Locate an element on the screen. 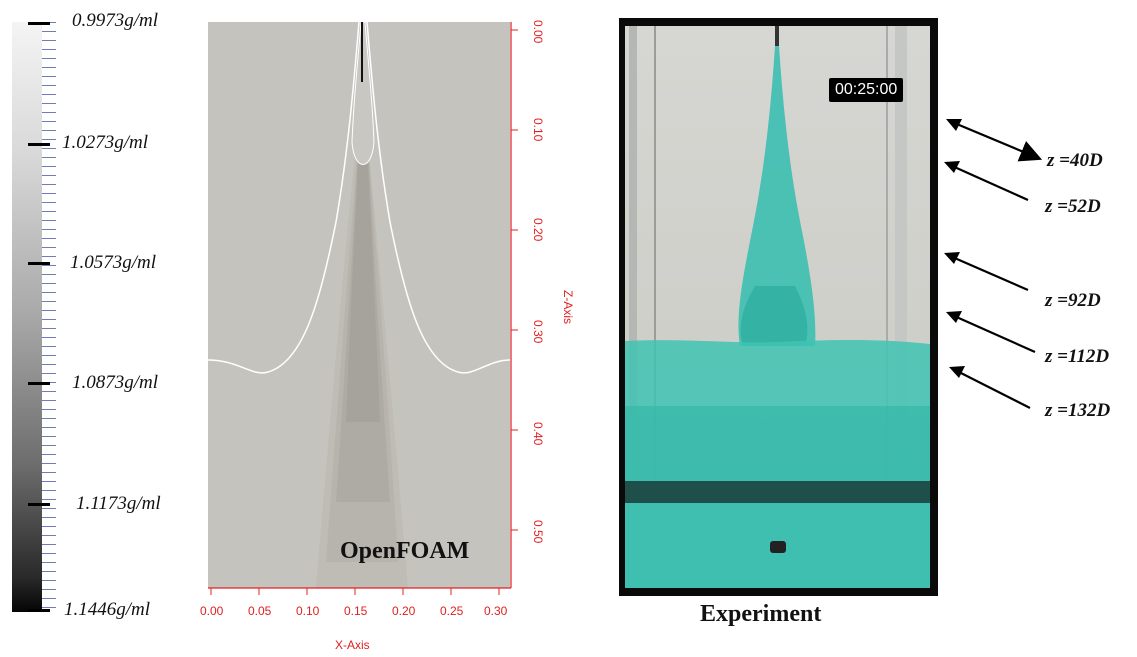 This screenshot has height=657, width=1137. x-axis-tick-label: 0.30 is located at coordinates (496, 611).